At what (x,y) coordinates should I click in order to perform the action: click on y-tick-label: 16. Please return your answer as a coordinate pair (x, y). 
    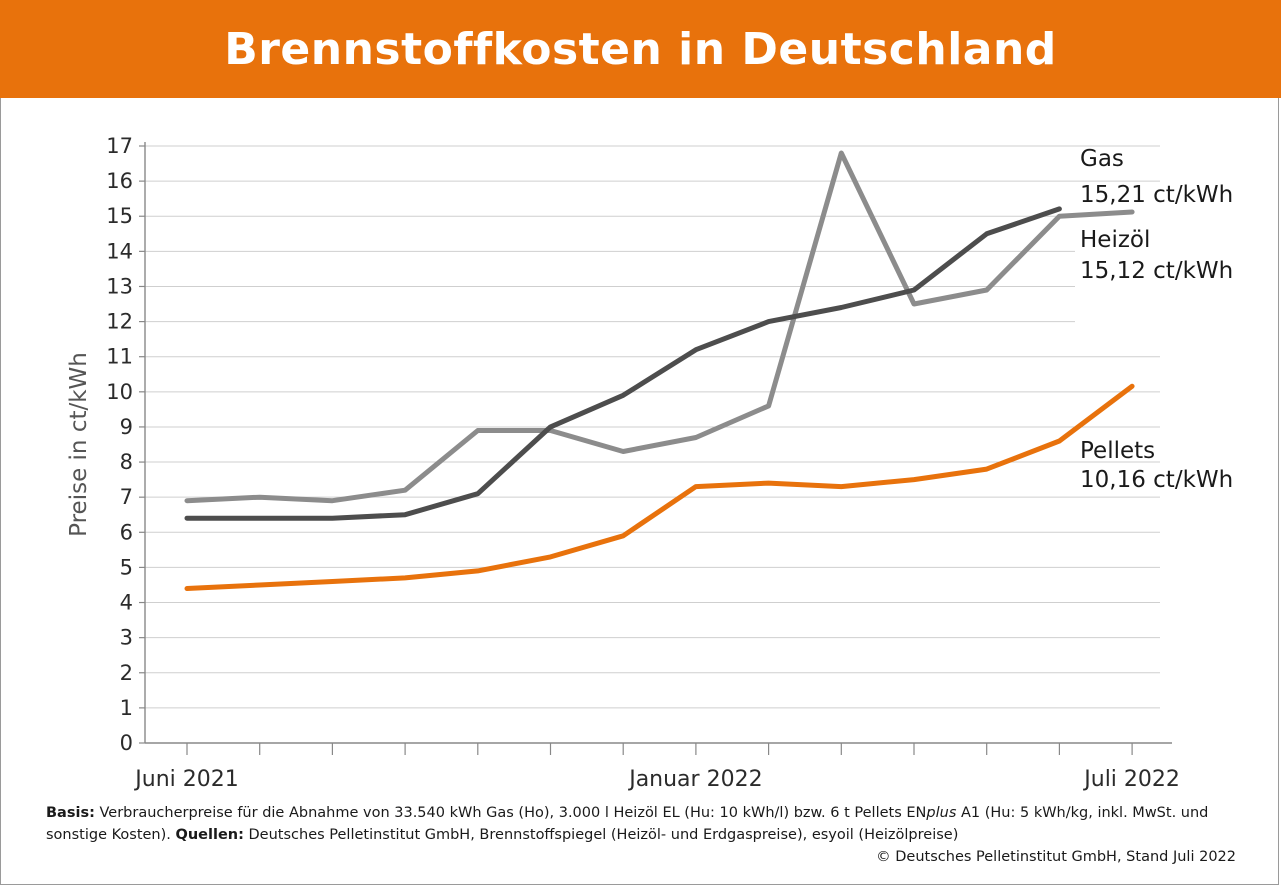
    Looking at the image, I should click on (119, 181).